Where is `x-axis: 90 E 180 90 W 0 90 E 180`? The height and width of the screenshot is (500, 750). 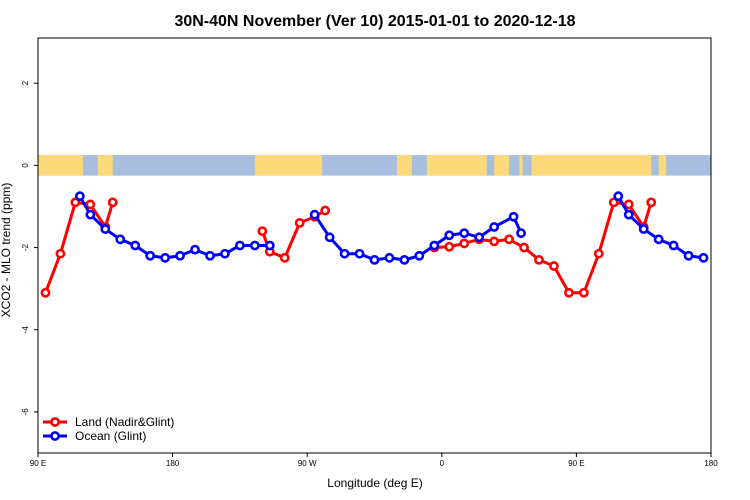 x-axis: 90 E 180 90 W 0 90 E 180 is located at coordinates (374, 460).